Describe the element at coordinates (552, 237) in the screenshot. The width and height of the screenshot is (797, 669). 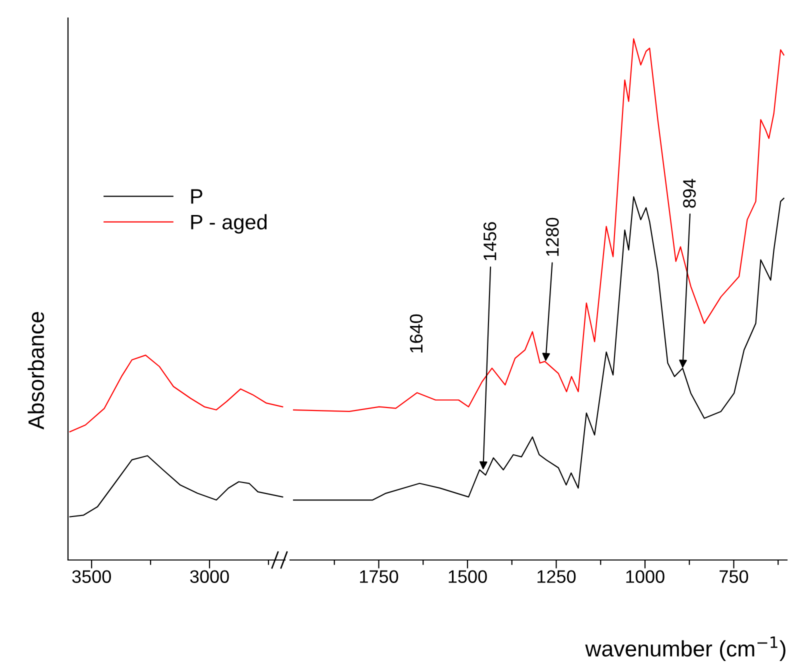
I see `annotation: 1280` at that location.